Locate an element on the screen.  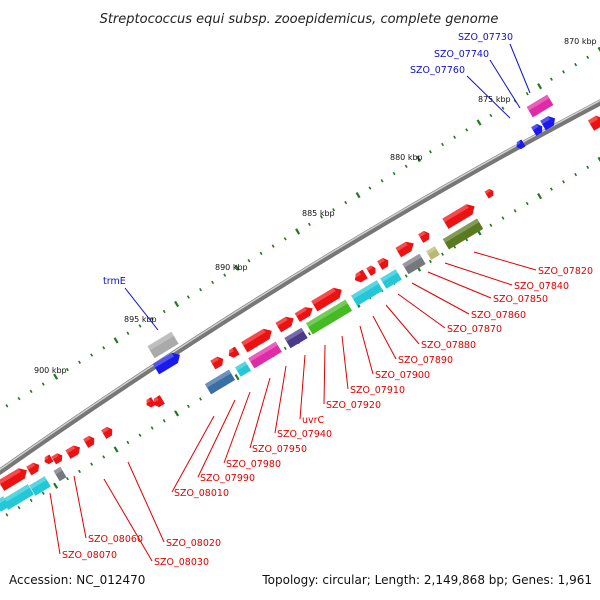
kbp-label-880: 880 kbp is located at coordinates (406, 157).